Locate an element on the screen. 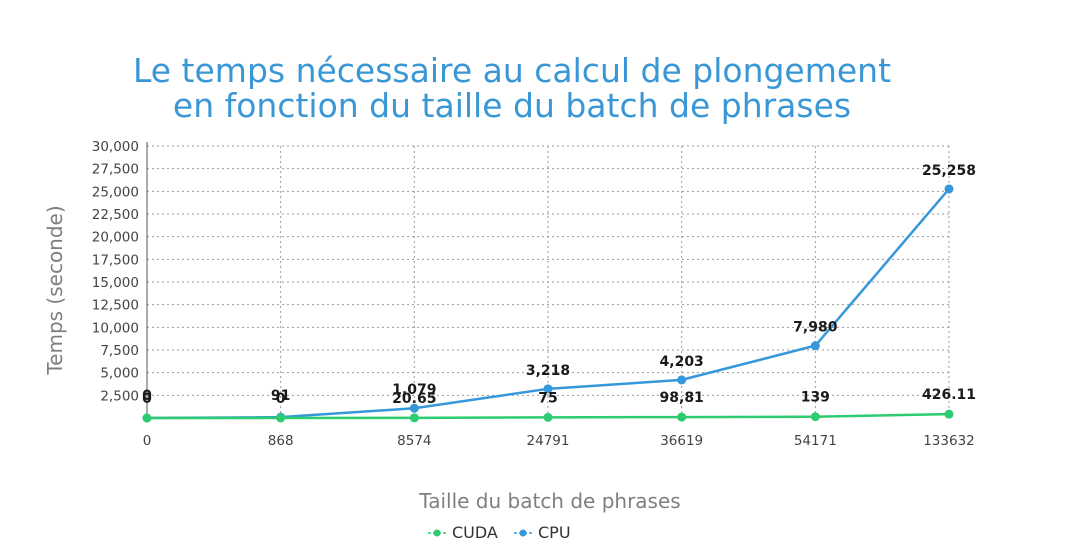 This screenshot has height=556, width=1088. legend-item-cuda: CUDA is located at coordinates (463, 532).